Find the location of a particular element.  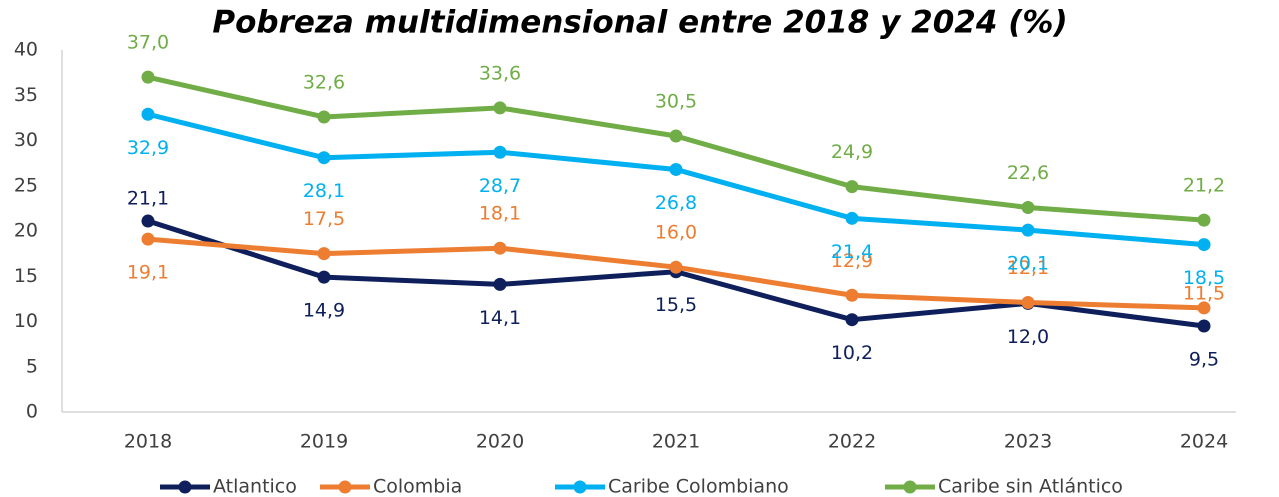

y-tick-label: 10 is located at coordinates (26, 321).